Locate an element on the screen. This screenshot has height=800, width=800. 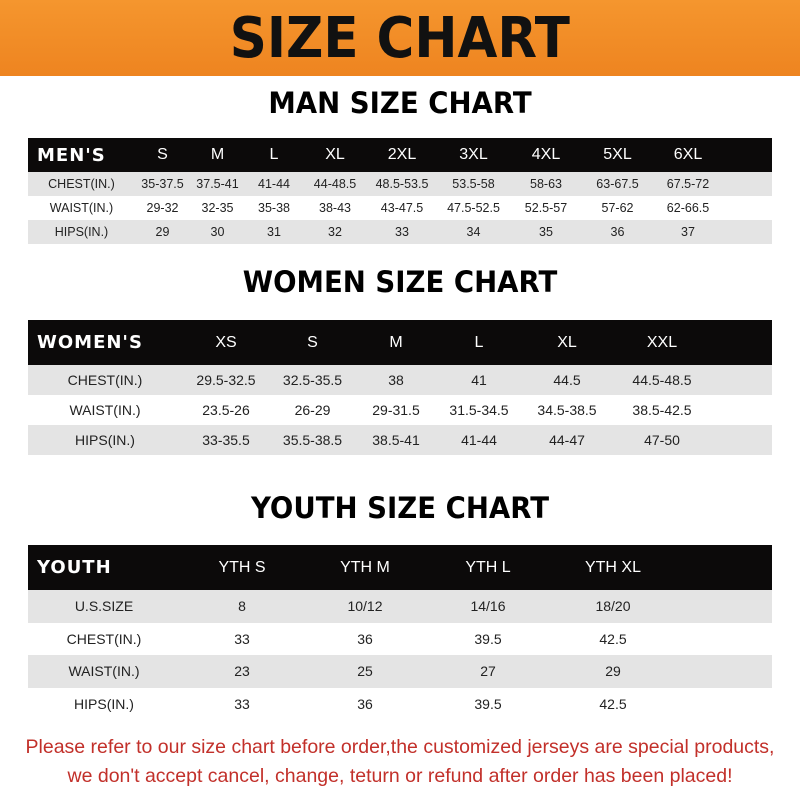
table-title-cell: WOMEN'S is located at coordinates (90, 342).